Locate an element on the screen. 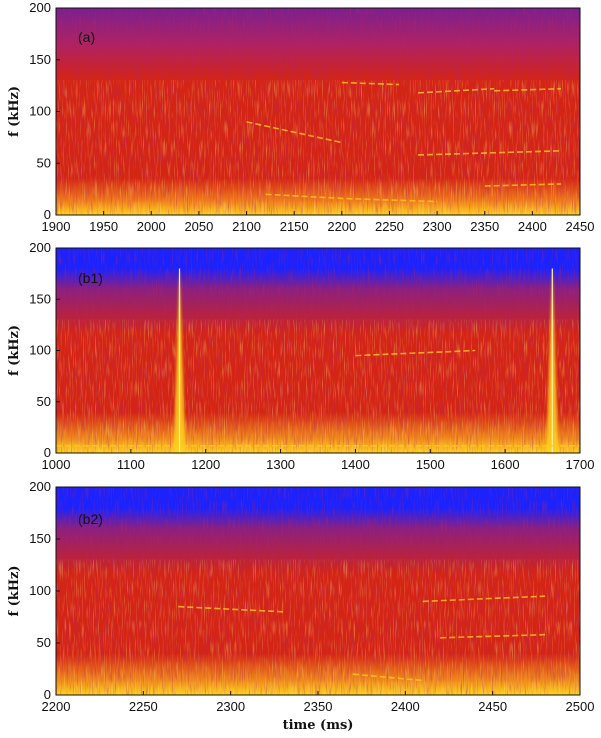  x-tick-label: 2150 is located at coordinates (294, 226).